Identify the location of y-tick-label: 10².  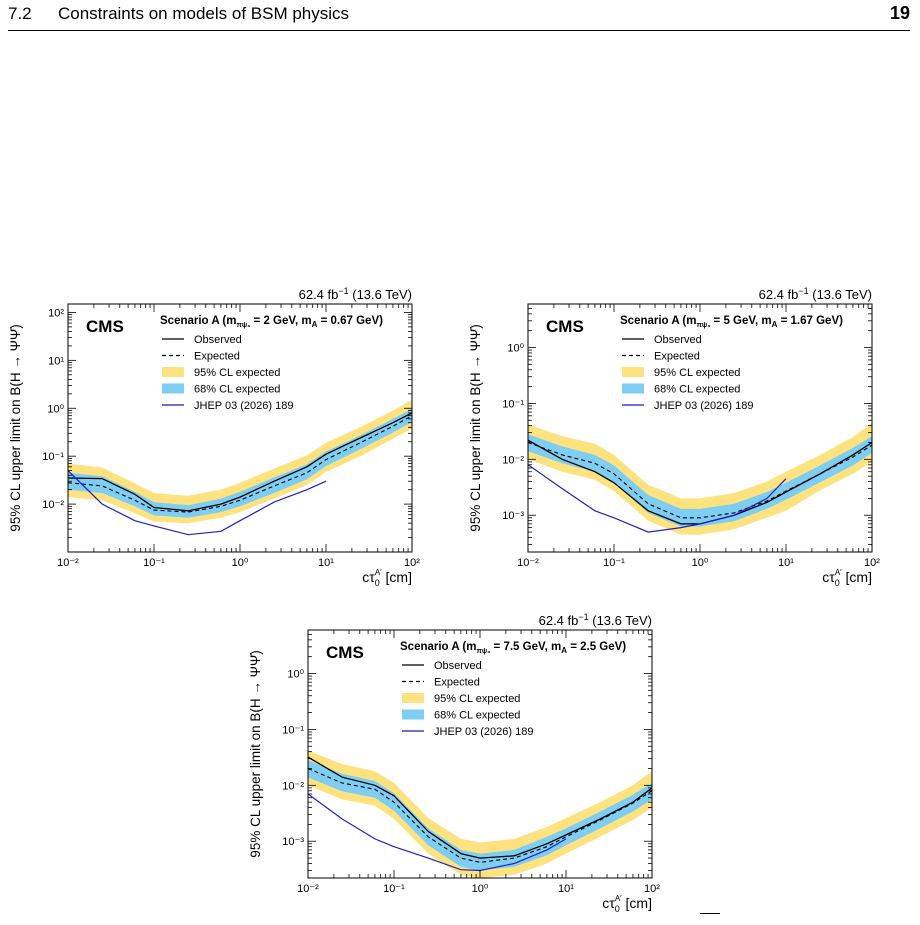
(56, 313).